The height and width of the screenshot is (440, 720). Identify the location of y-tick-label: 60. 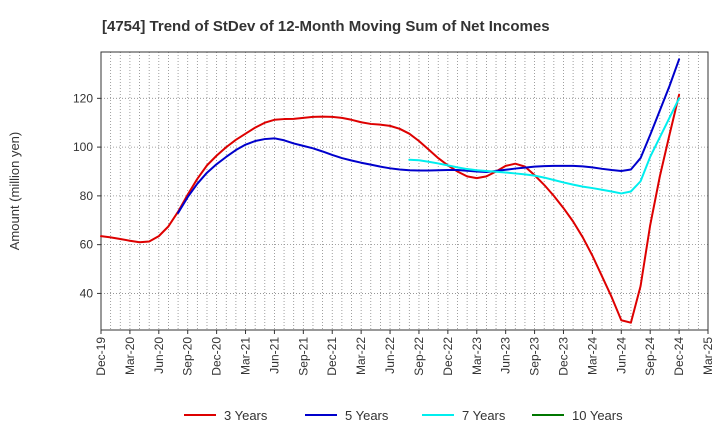
(87, 245).